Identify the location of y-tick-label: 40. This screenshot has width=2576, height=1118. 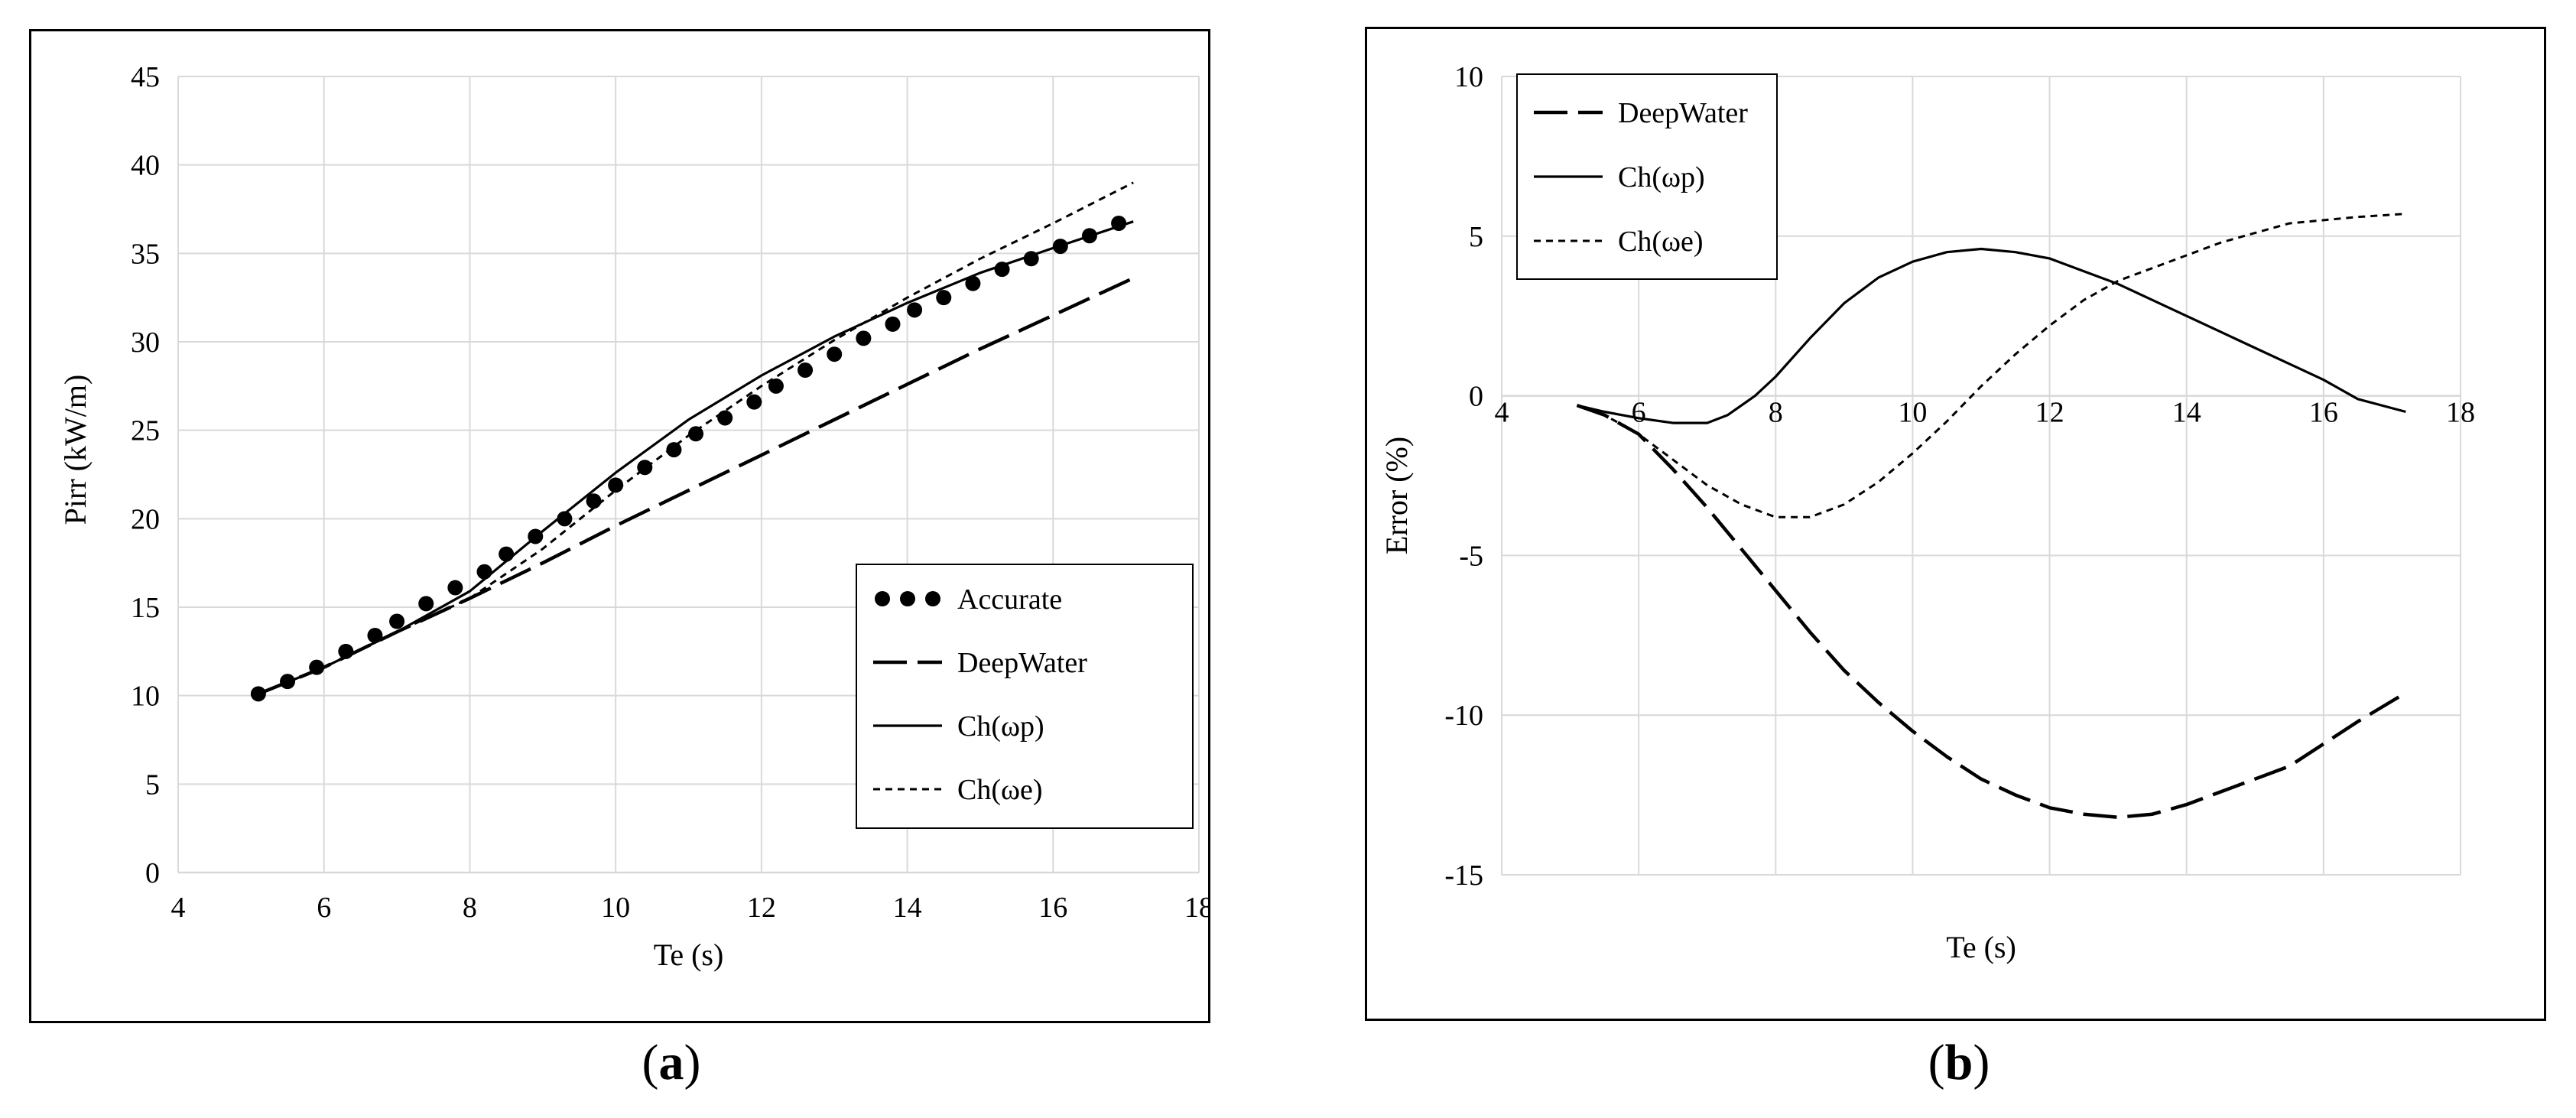
(146, 166).